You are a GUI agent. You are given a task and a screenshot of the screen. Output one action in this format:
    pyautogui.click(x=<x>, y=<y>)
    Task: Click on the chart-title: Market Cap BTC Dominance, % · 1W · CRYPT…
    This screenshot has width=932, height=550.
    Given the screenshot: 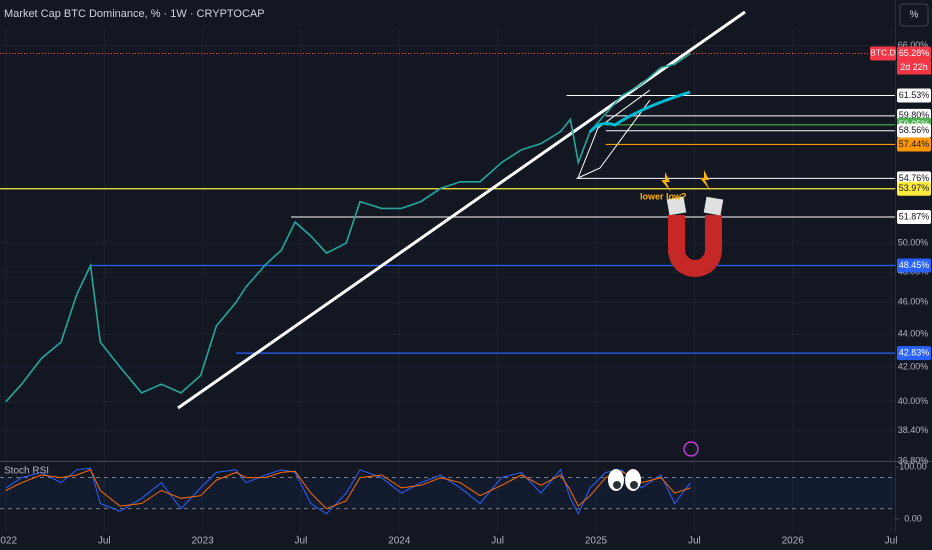 What is the action you would take?
    pyautogui.click(x=134, y=14)
    